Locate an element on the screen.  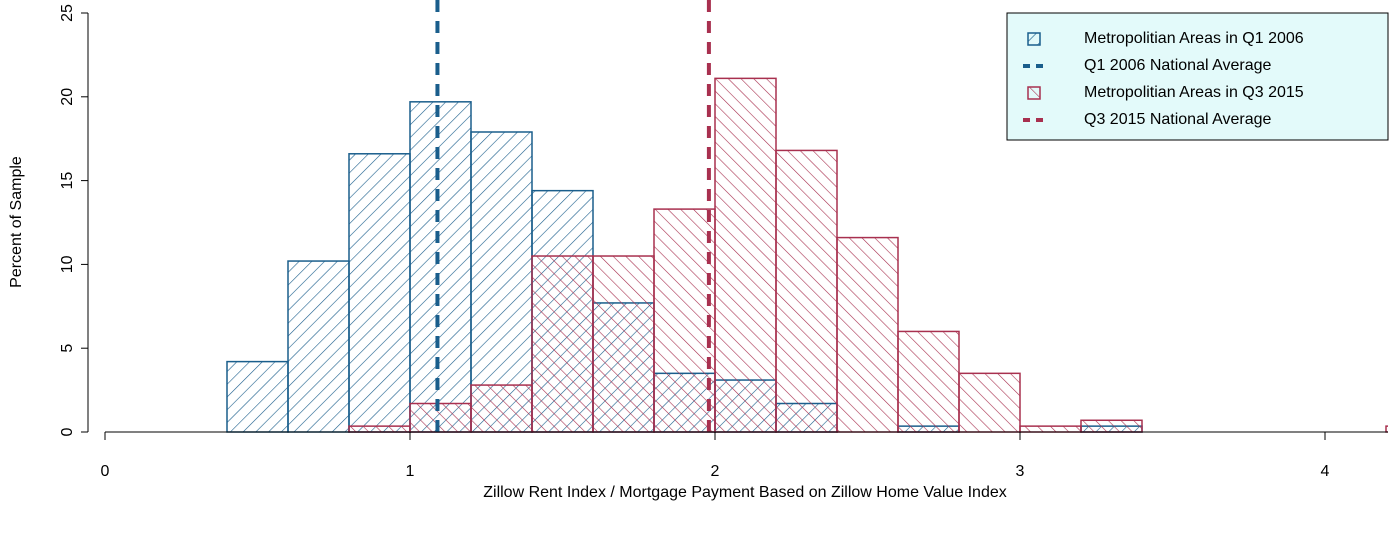
y-tick-label: 10 is located at coordinates (67, 264).